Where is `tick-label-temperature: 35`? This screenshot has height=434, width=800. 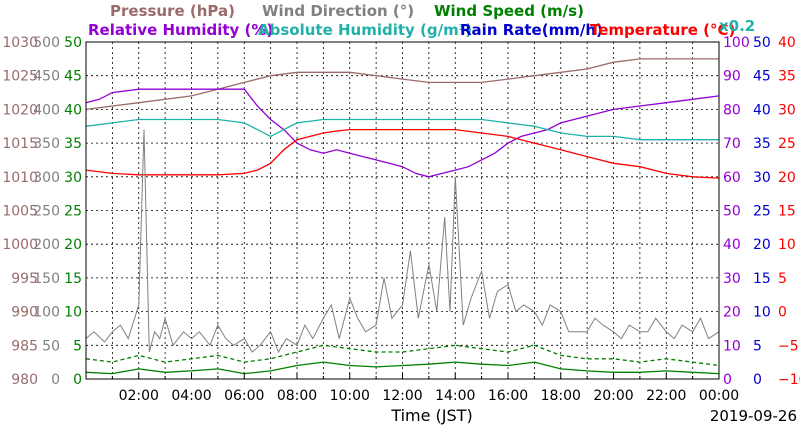
tick-label-temperature: 35 is located at coordinates (787, 77).